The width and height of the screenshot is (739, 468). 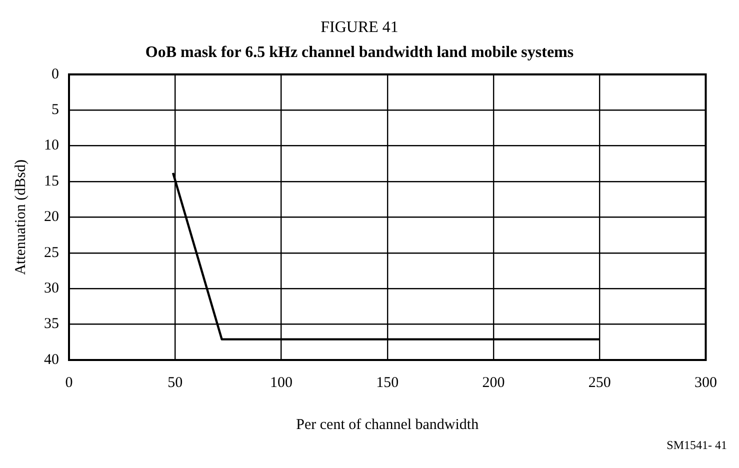 What do you see at coordinates (55, 74) in the screenshot?
I see `y-tick-label: 0` at bounding box center [55, 74].